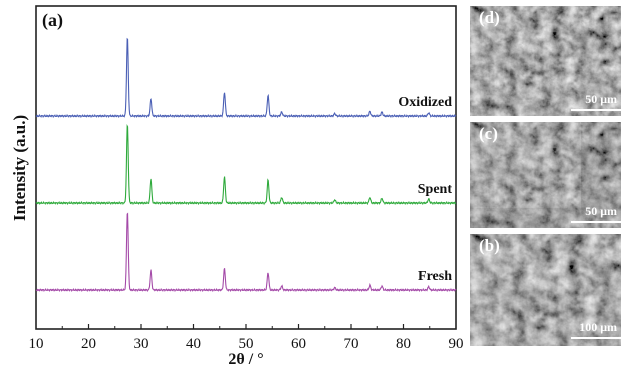 The width and height of the screenshot is (621, 370). I want to click on x-tick-label: 10, so click(36, 344).